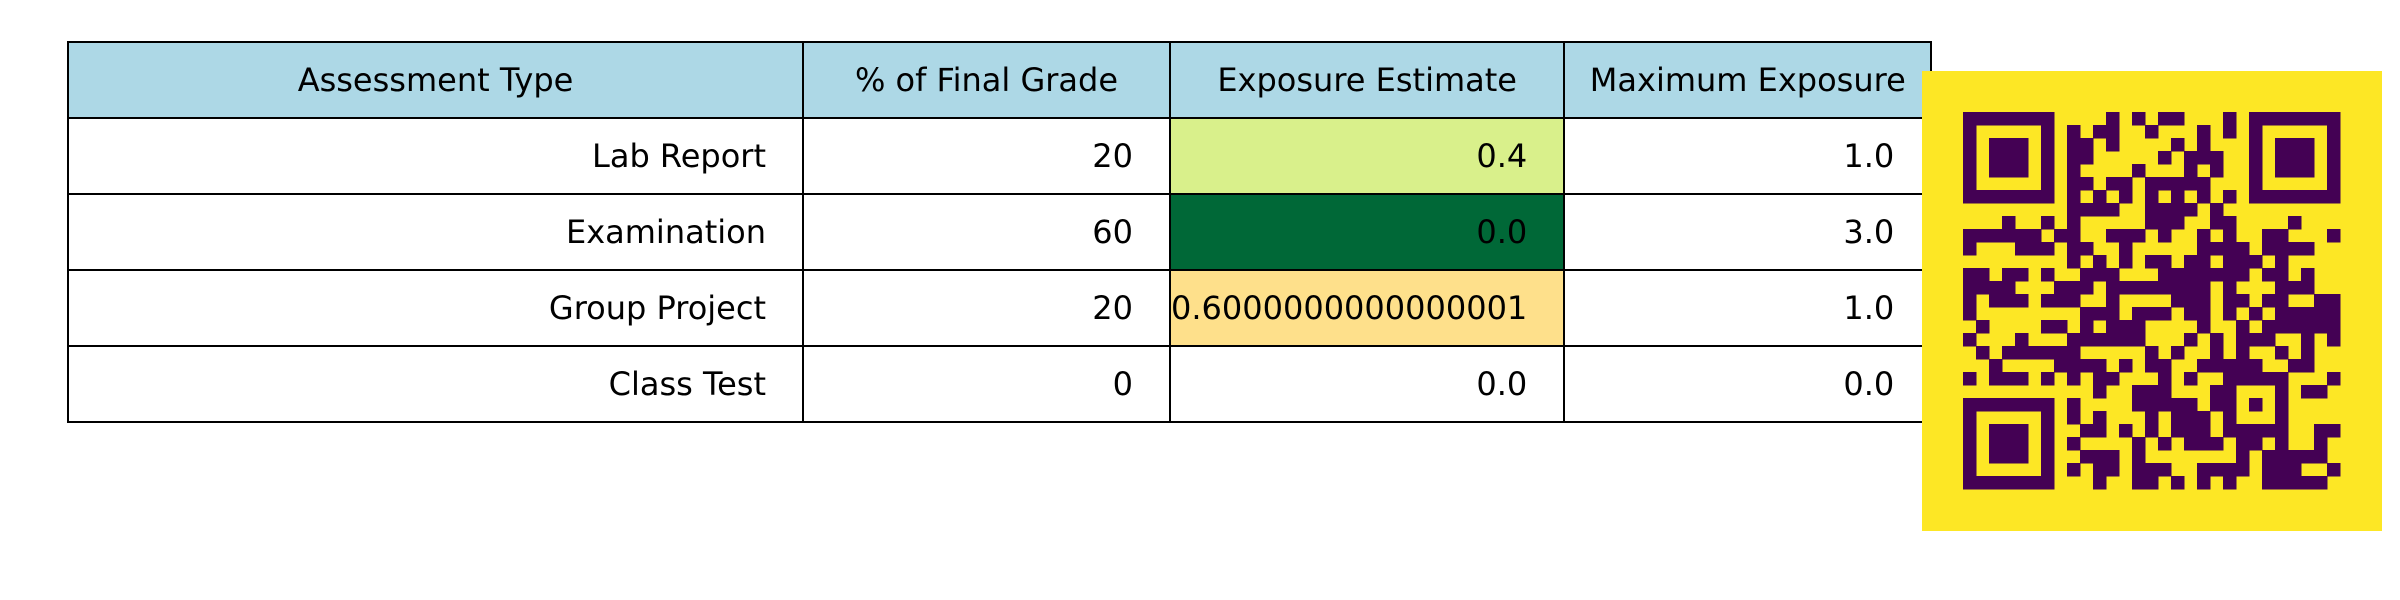 The height and width of the screenshot is (600, 2400). Describe the element at coordinates (1000, 232) in the screenshot. I see `table-row: Examination 60 0.0 3.0` at that location.